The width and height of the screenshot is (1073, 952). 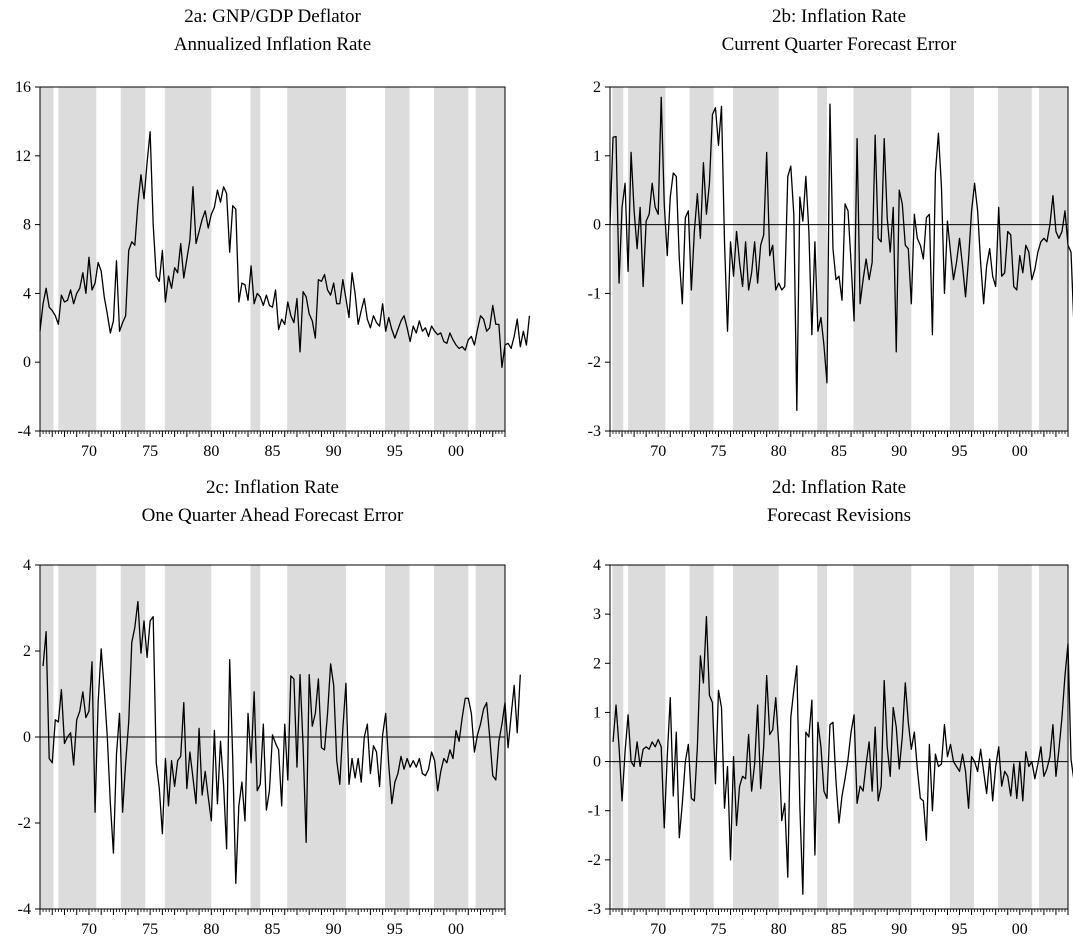 What do you see at coordinates (273, 515) in the screenshot?
I see `chart-subtitle: One Quarter Ahead Forecast Error` at bounding box center [273, 515].